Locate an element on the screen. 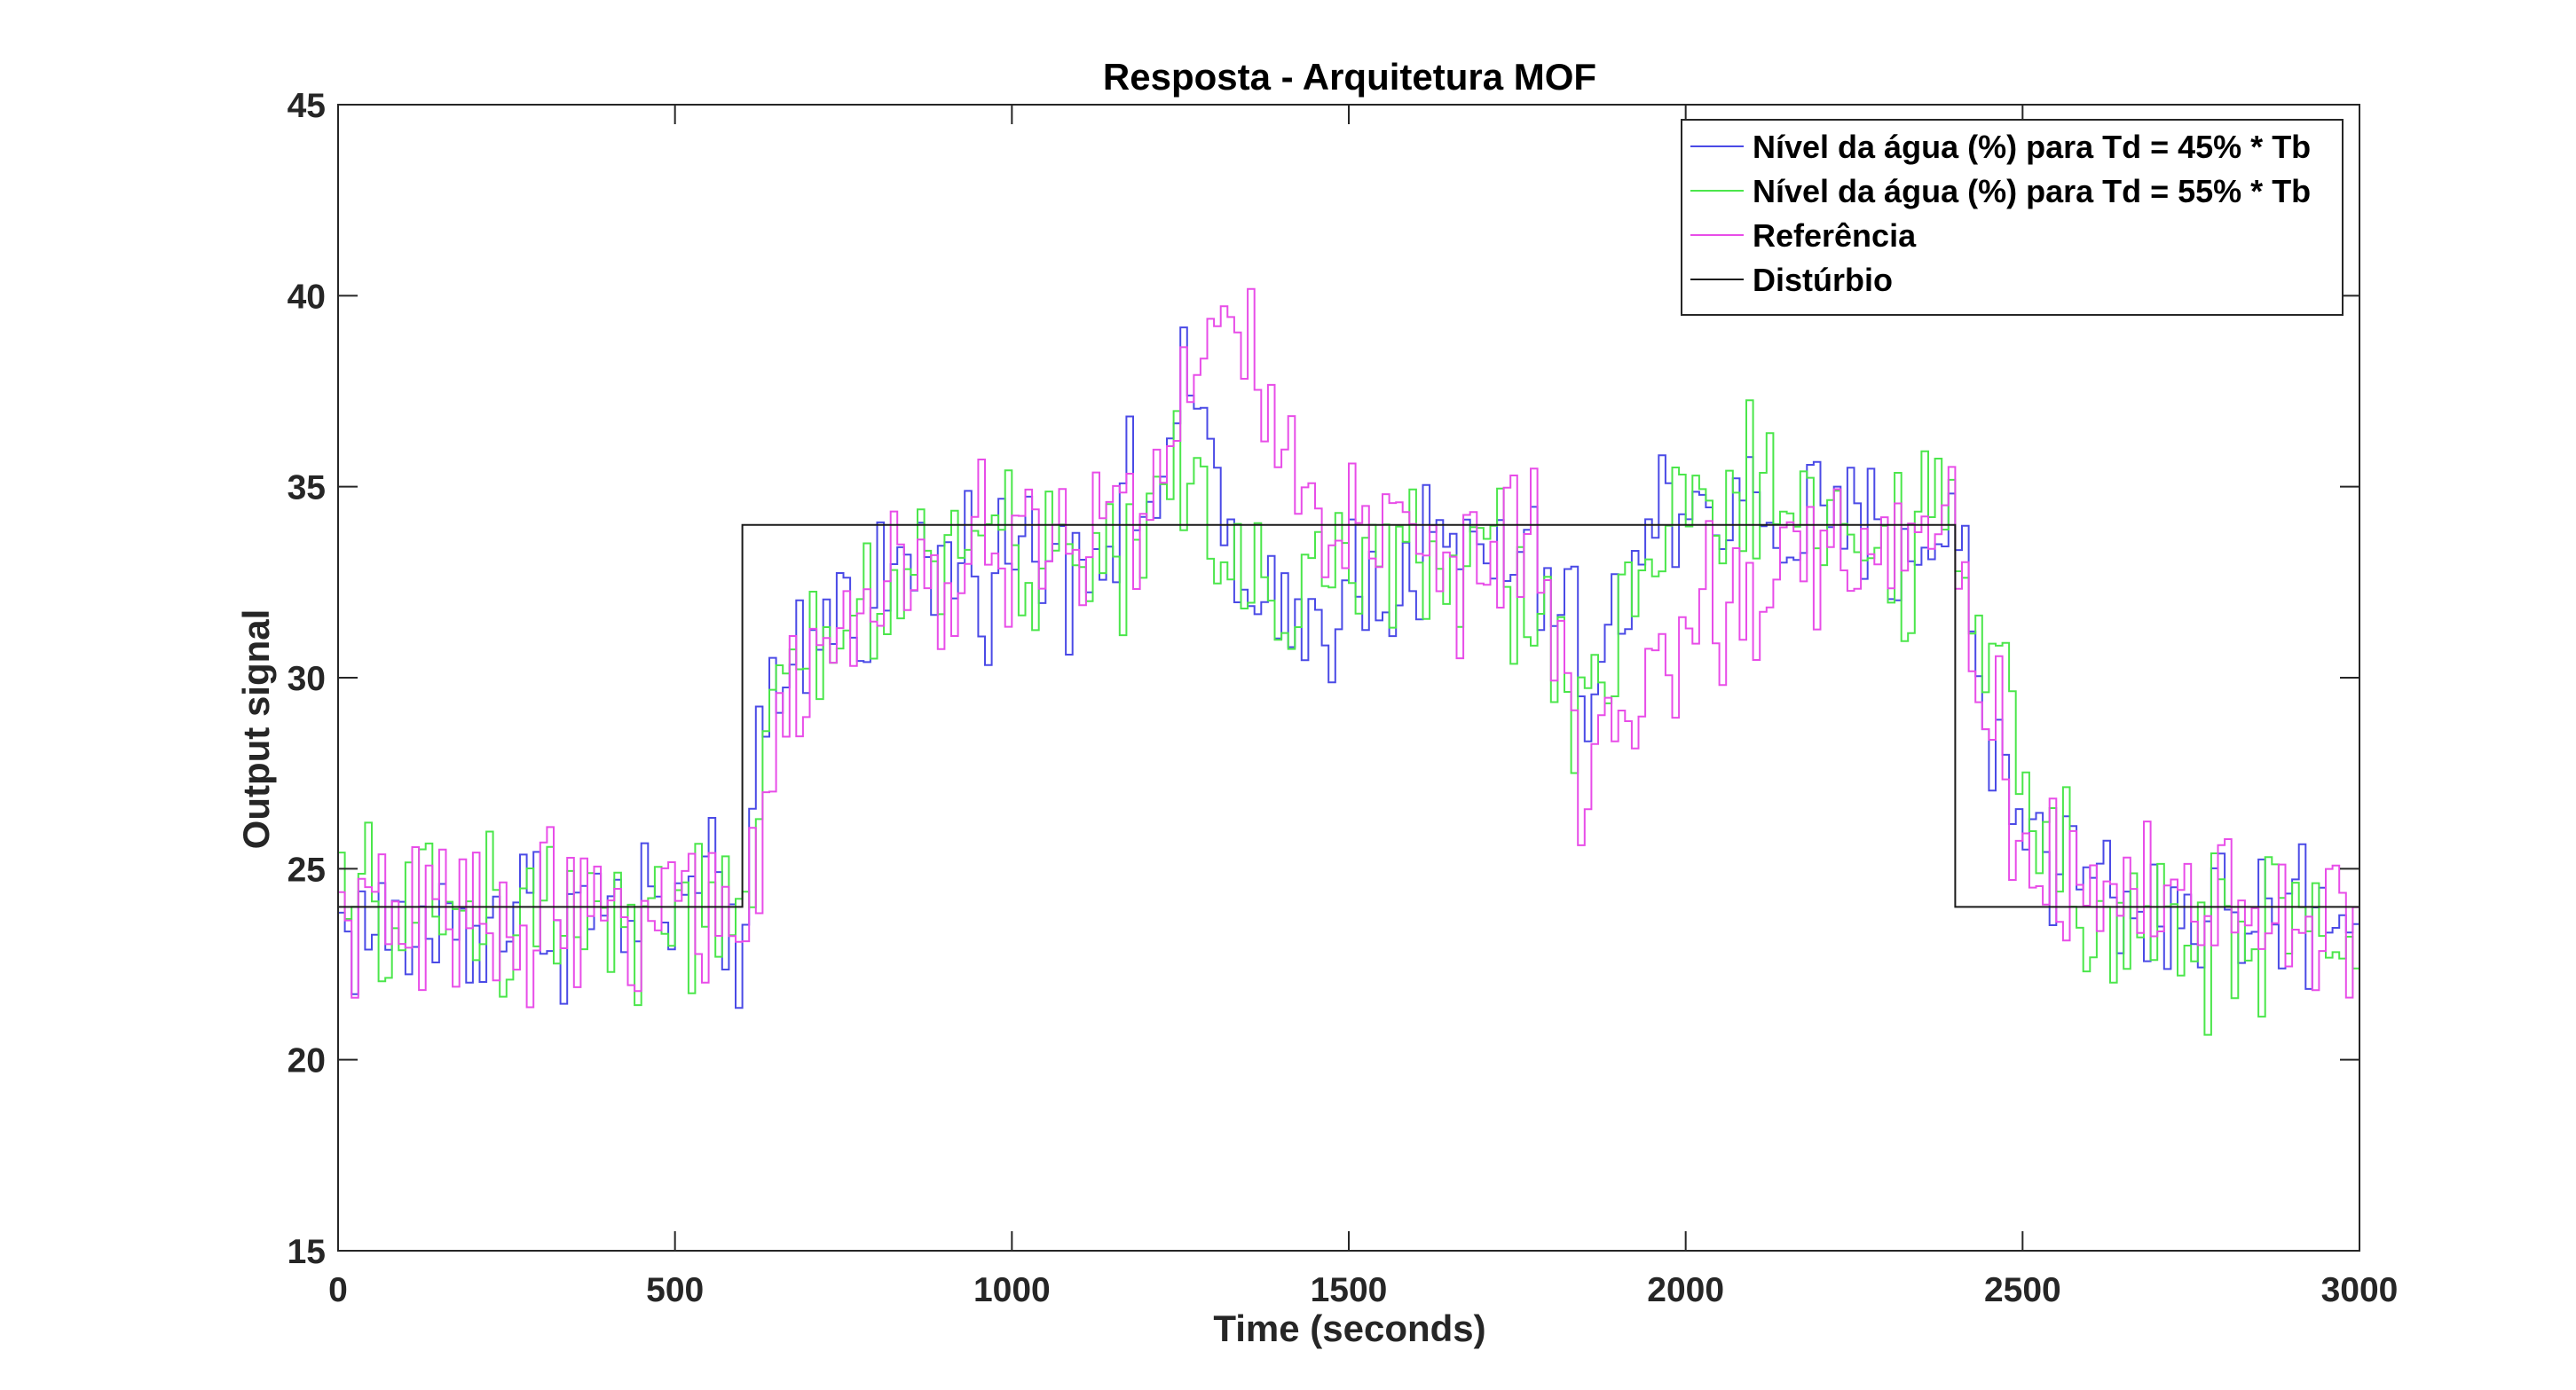 The image size is (2576, 1390). y-tick-label: 15 is located at coordinates (307, 1252).